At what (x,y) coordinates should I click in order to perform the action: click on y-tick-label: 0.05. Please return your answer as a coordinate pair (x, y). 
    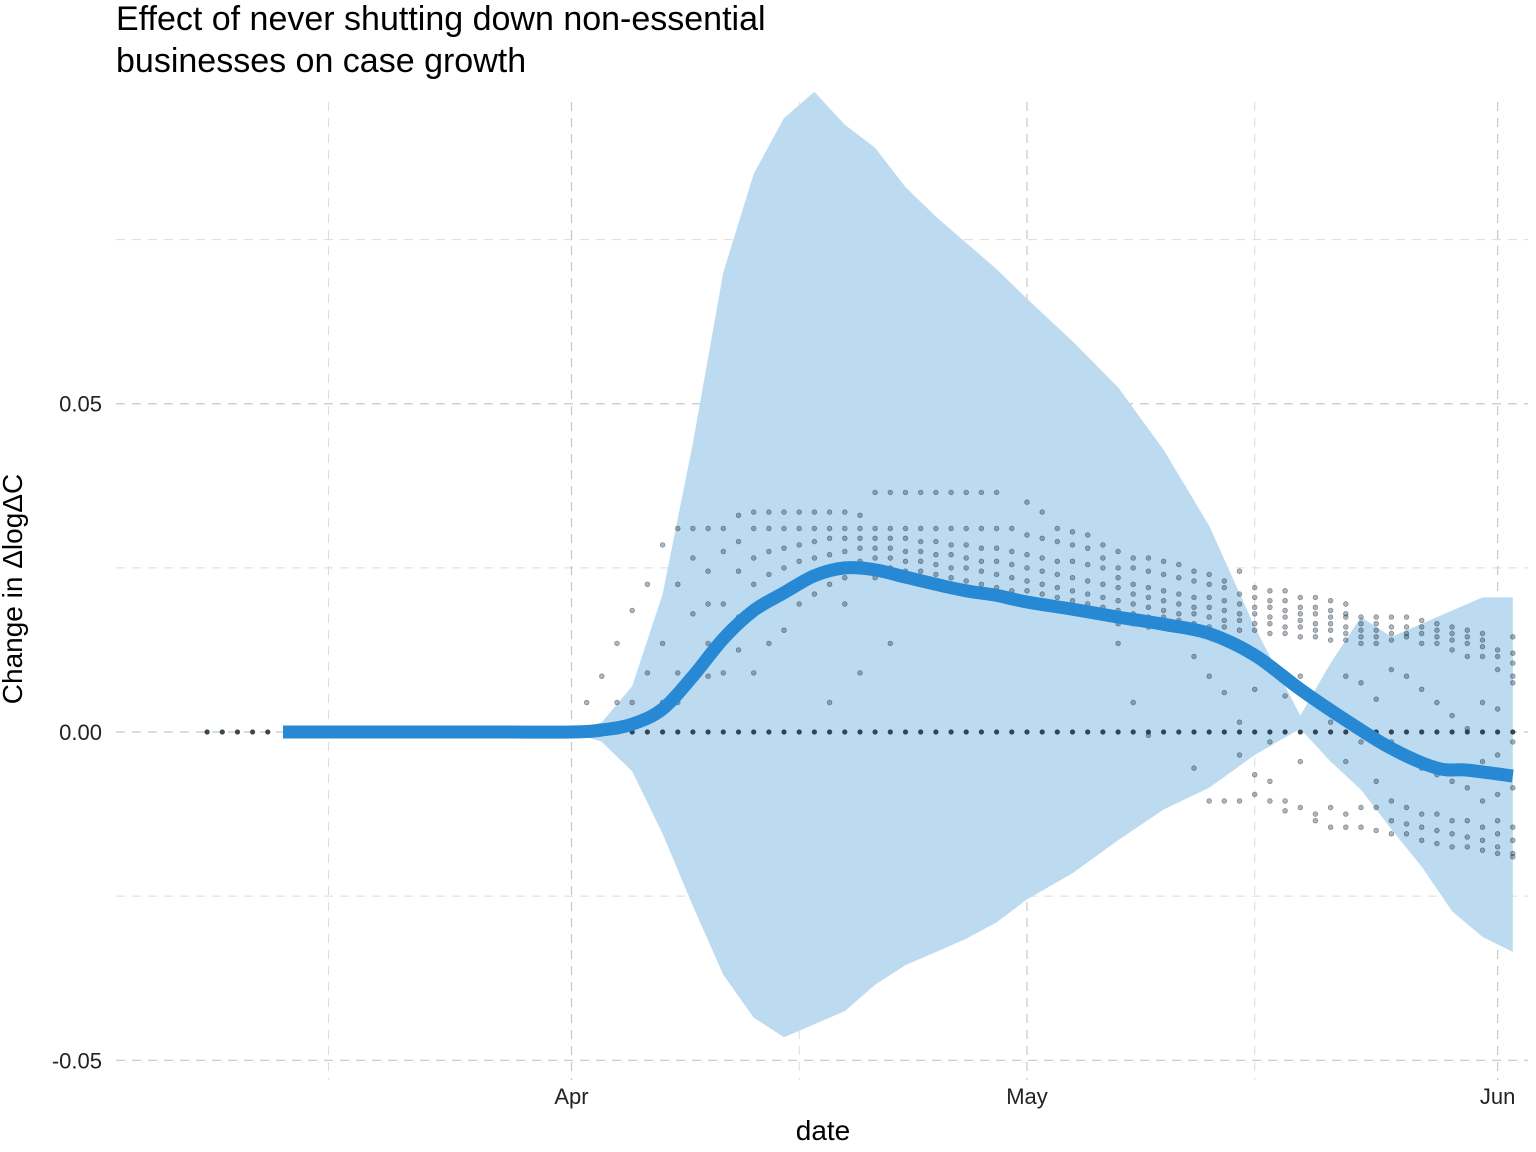
    Looking at the image, I should click on (80, 404).